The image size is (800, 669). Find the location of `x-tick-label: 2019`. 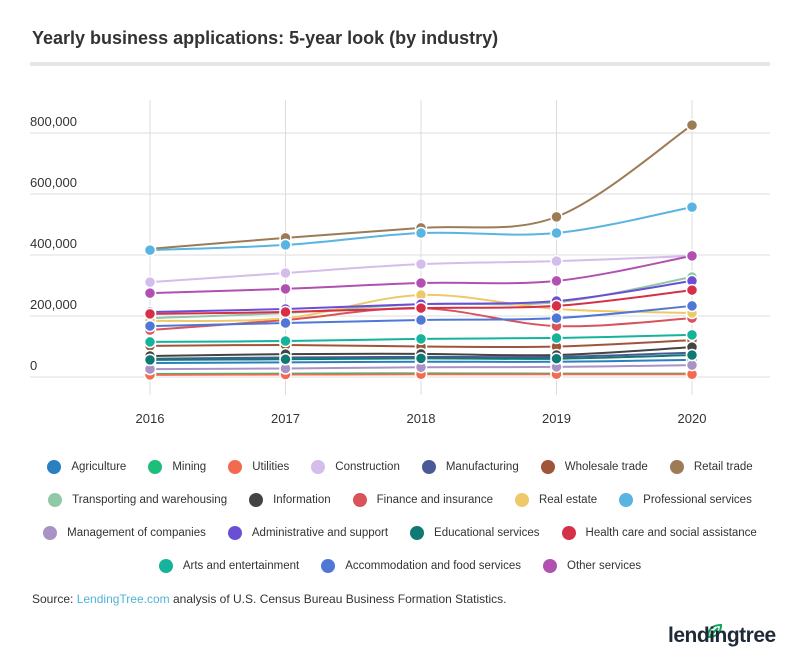

x-tick-label: 2019 is located at coordinates (556, 418).